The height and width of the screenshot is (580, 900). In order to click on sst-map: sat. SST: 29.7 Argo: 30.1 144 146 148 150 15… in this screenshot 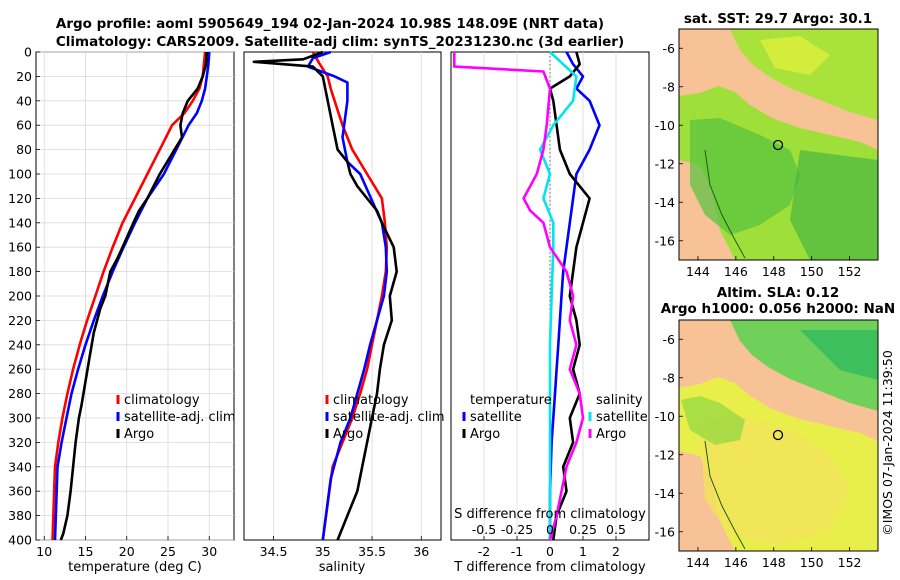, I will do `click(767, 145)`.